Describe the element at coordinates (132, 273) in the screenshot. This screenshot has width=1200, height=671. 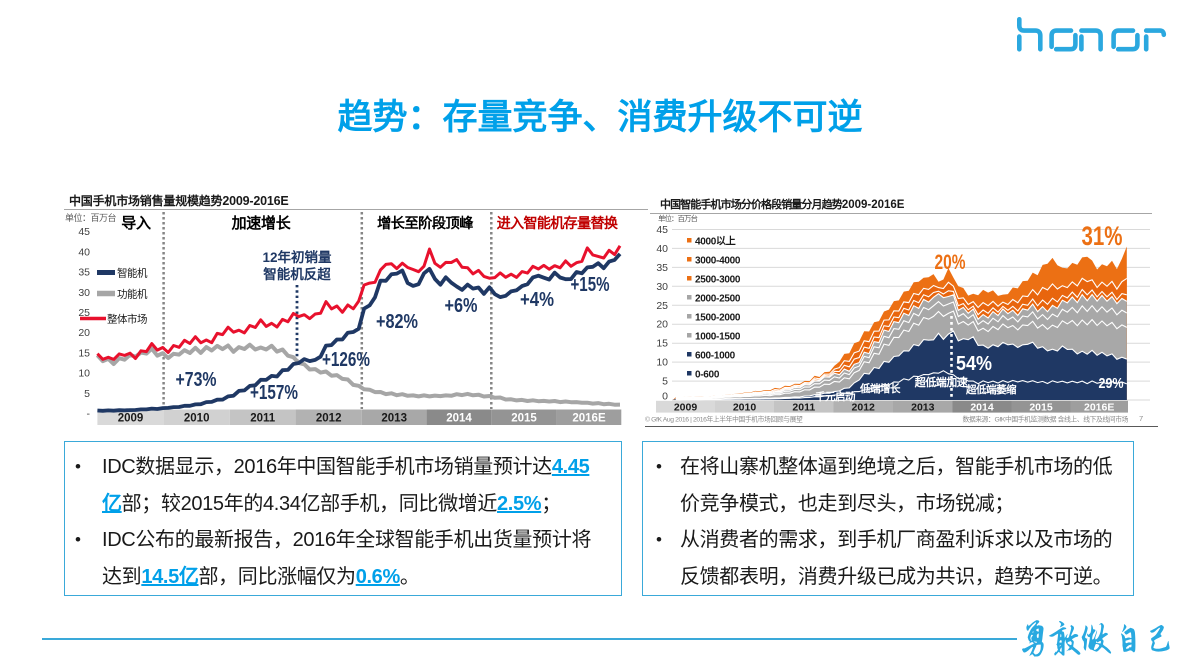
I see `svg-text: 智能机` at that location.